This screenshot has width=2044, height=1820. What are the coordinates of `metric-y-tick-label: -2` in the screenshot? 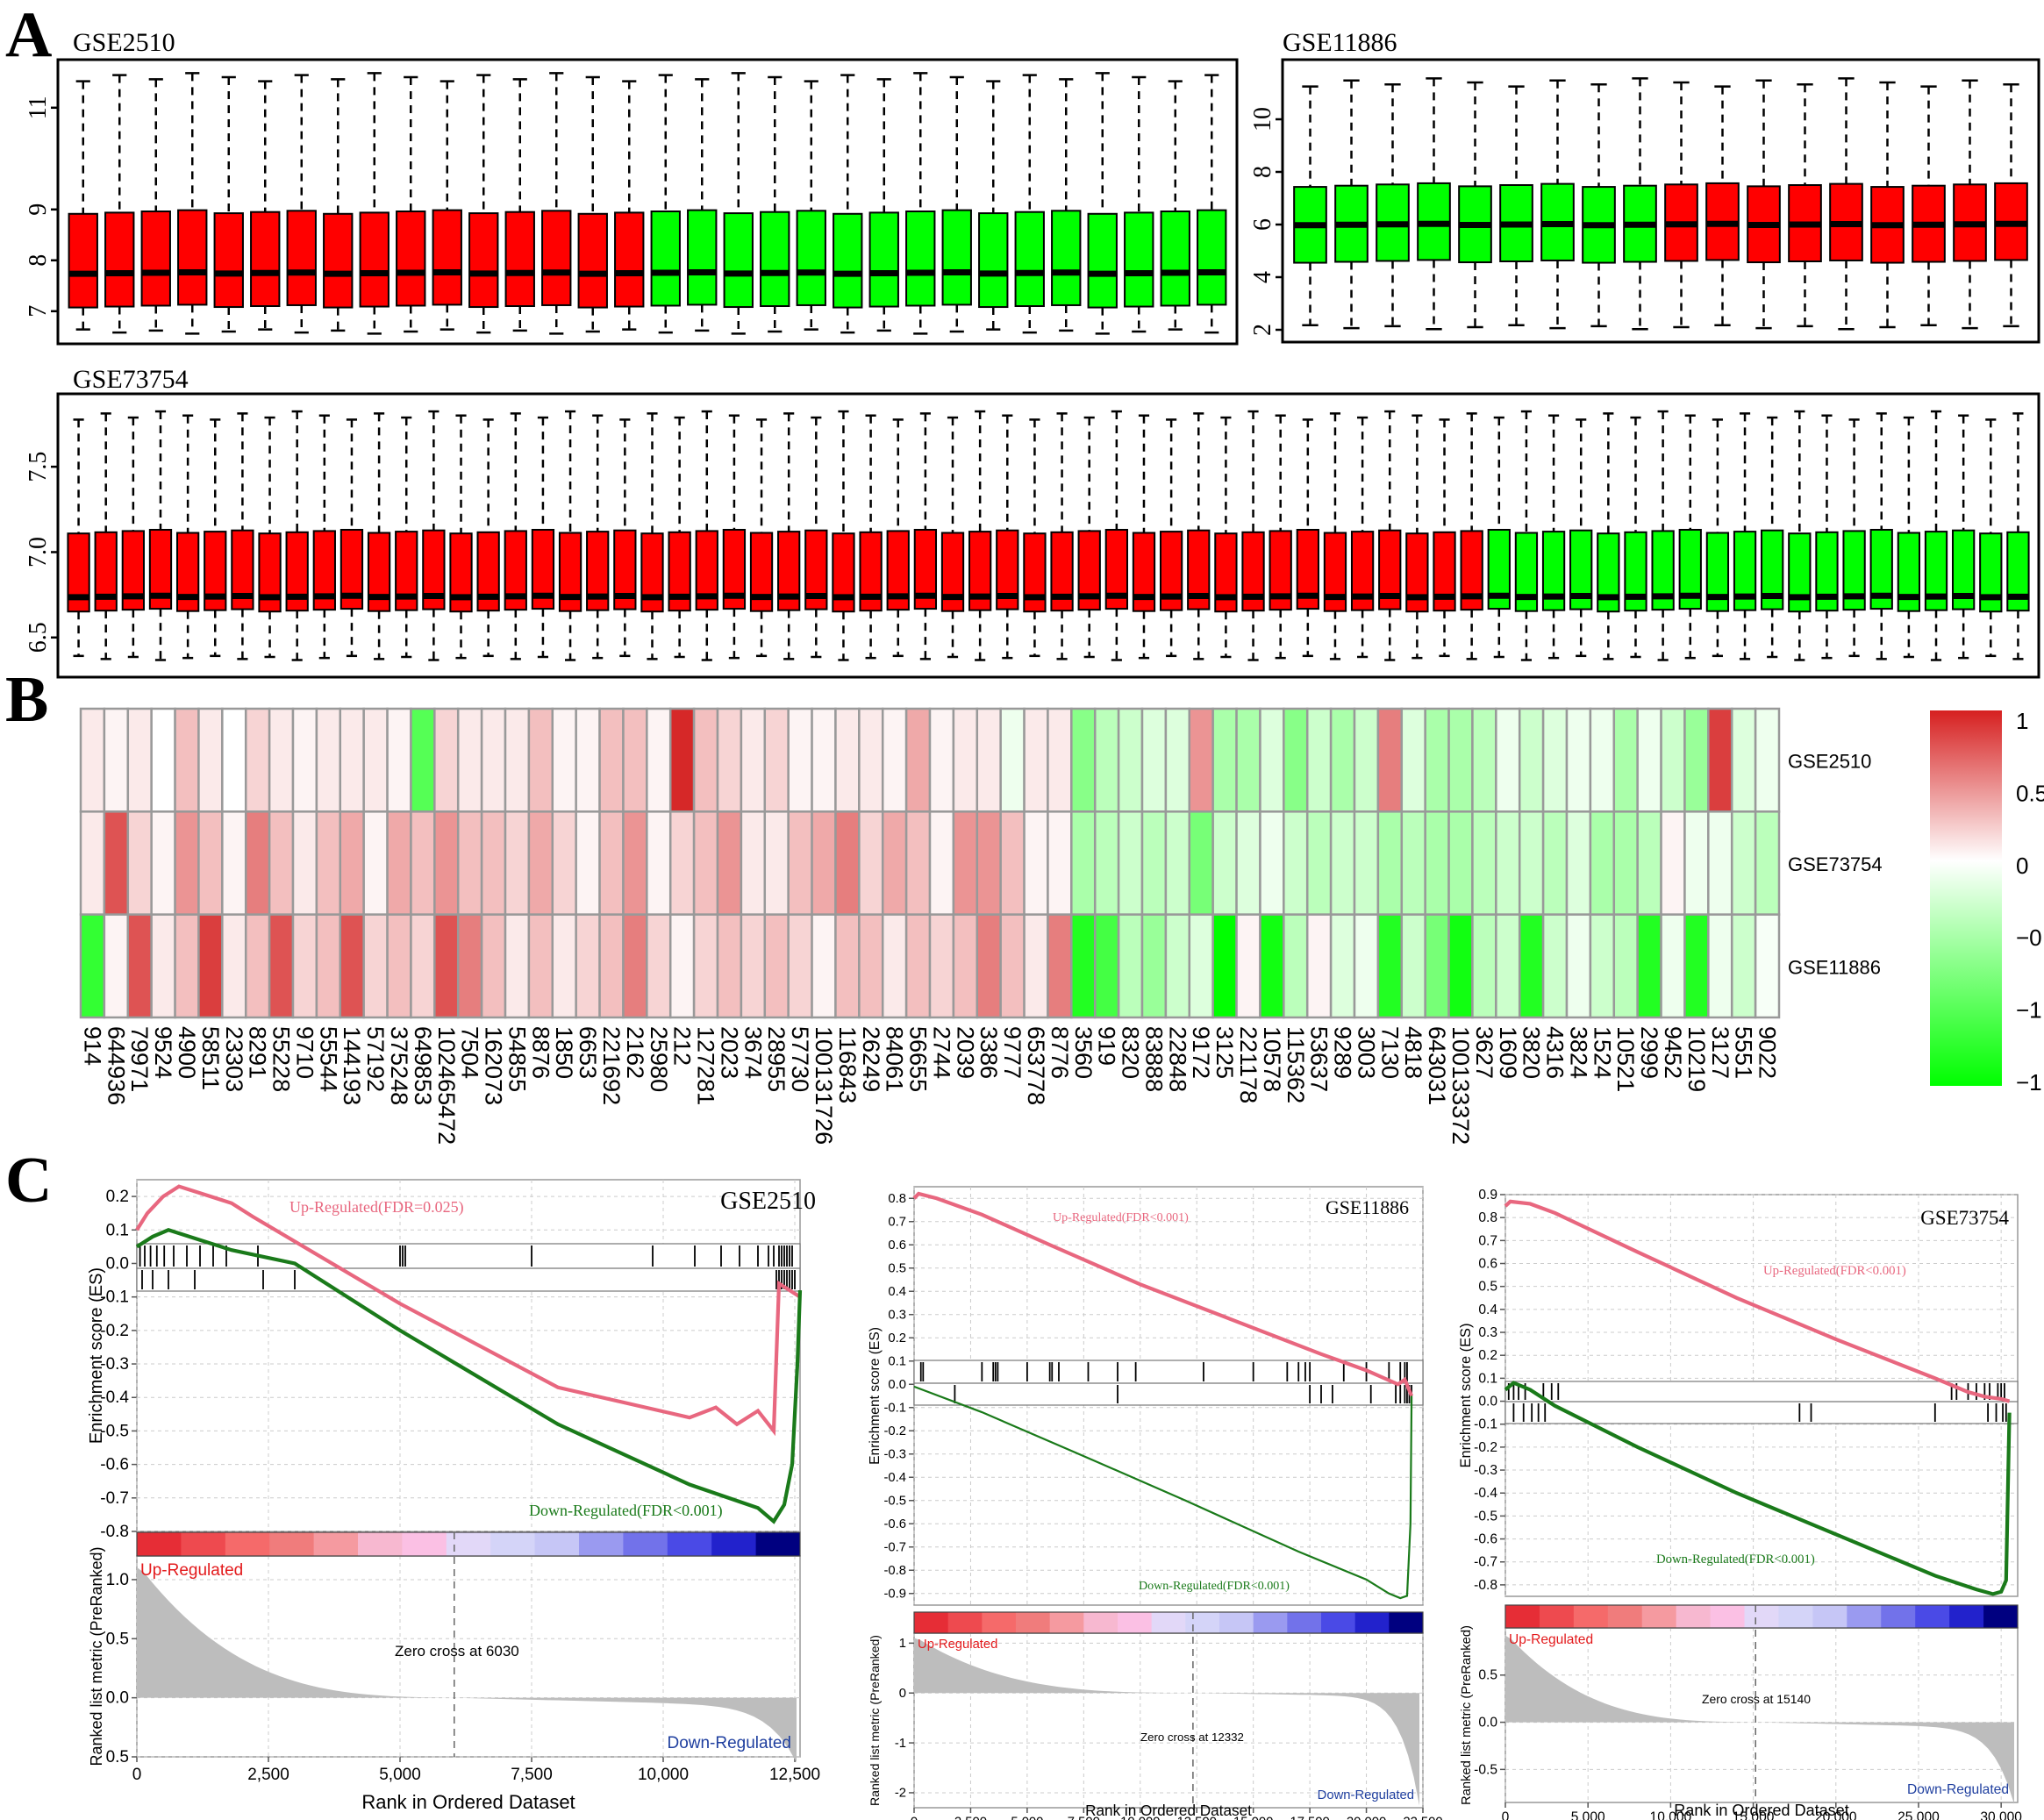 It's located at (901, 1794).